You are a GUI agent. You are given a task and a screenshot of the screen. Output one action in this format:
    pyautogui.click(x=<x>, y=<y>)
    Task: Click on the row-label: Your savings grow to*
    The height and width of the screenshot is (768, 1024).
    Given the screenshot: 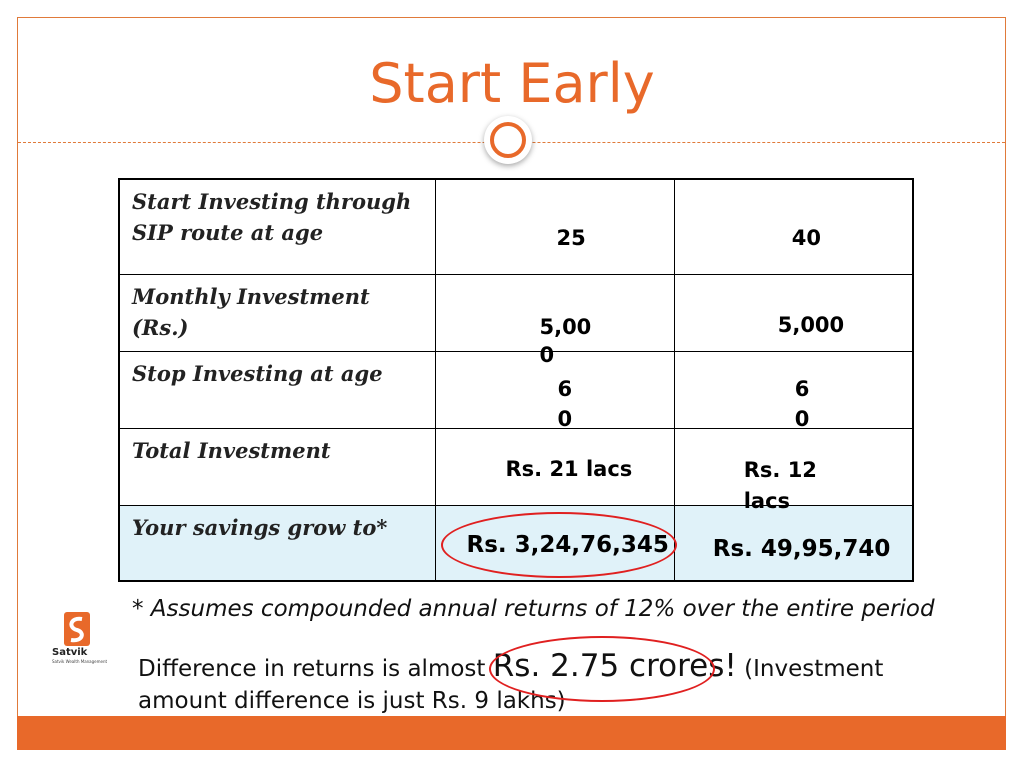 What is the action you would take?
    pyautogui.click(x=260, y=527)
    